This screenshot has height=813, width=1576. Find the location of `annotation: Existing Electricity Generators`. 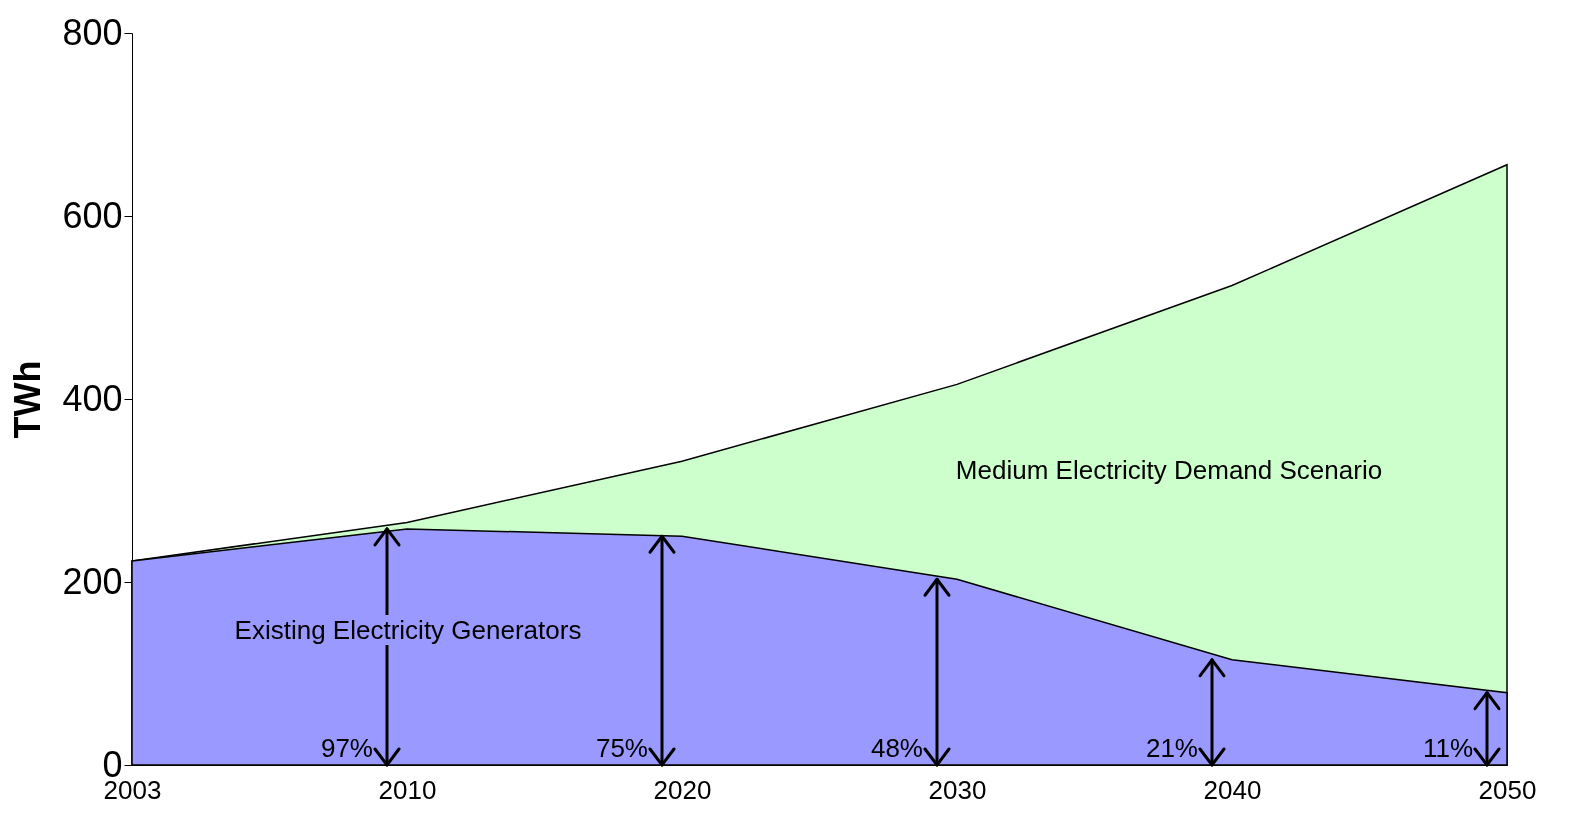

annotation: Existing Electricity Generators is located at coordinates (408, 630).